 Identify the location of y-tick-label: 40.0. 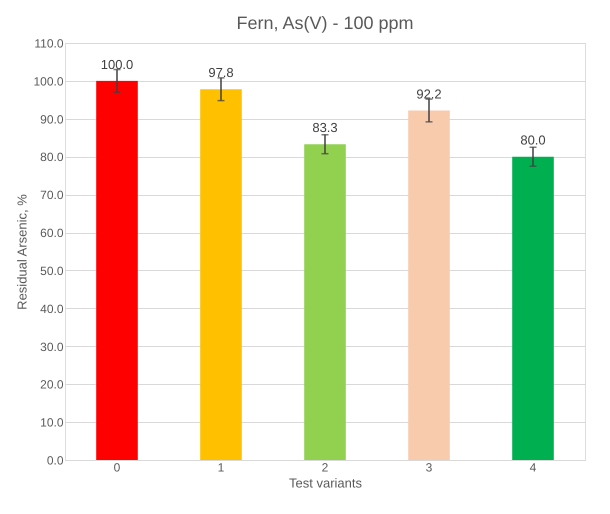
(52, 309).